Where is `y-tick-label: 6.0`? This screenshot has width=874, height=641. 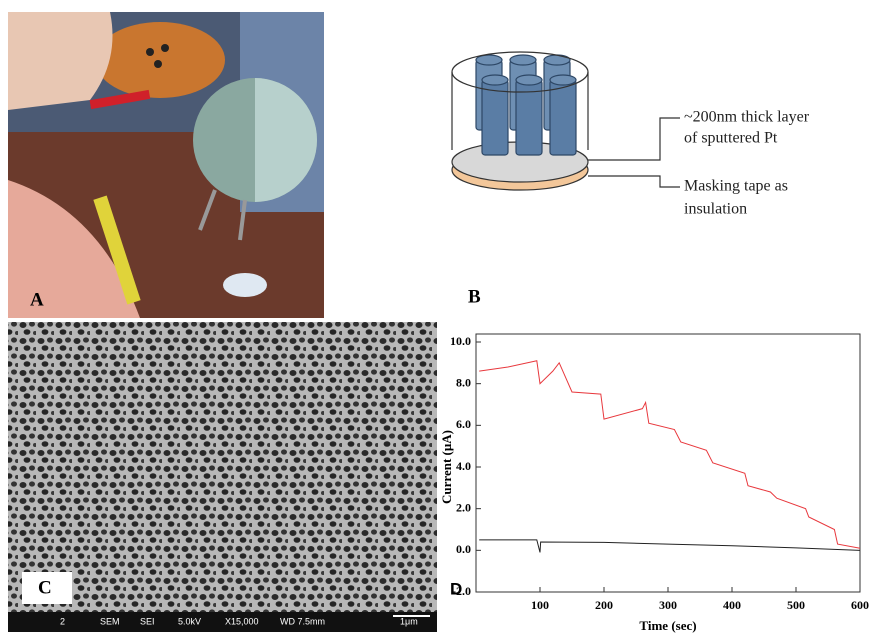 y-tick-label: 6.0 is located at coordinates (463, 424).